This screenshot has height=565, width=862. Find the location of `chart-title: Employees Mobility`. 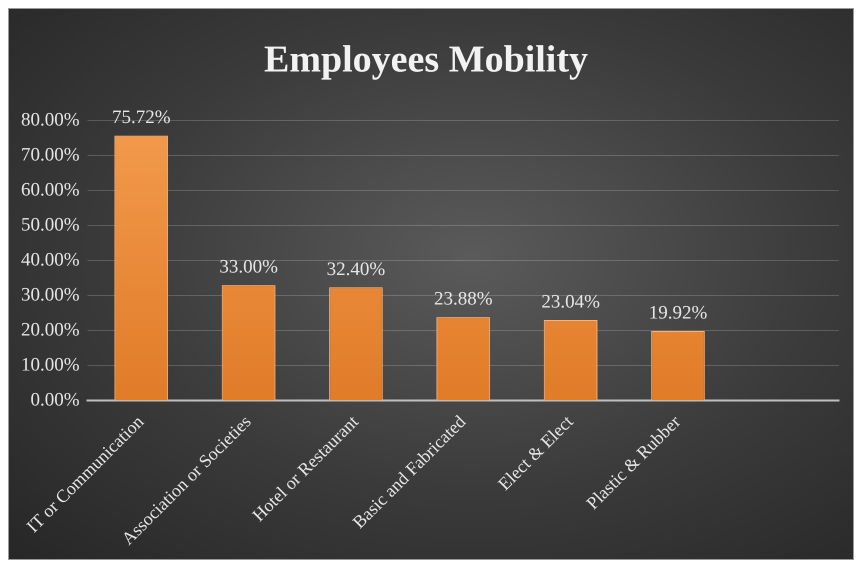

chart-title: Employees Mobility is located at coordinates (426, 59).